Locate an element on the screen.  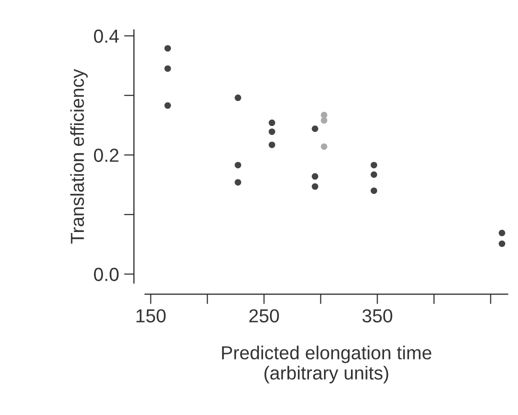
x-tick-label: 250 is located at coordinates (264, 315).